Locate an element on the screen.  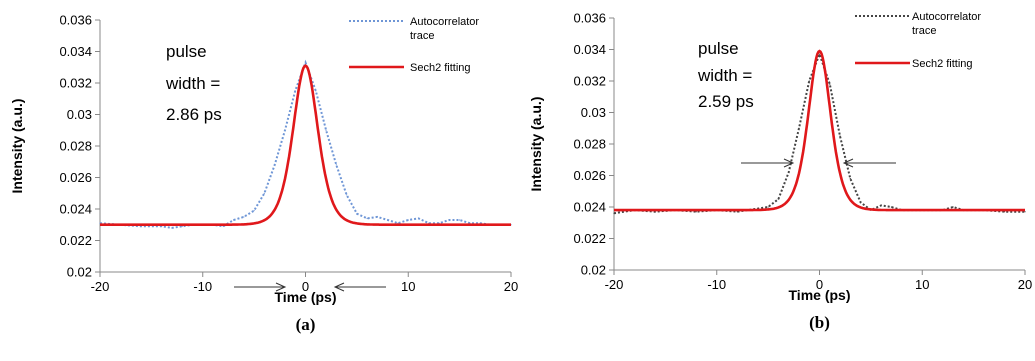
pulse-width-annotation: 2.59 ps is located at coordinates (726, 101).